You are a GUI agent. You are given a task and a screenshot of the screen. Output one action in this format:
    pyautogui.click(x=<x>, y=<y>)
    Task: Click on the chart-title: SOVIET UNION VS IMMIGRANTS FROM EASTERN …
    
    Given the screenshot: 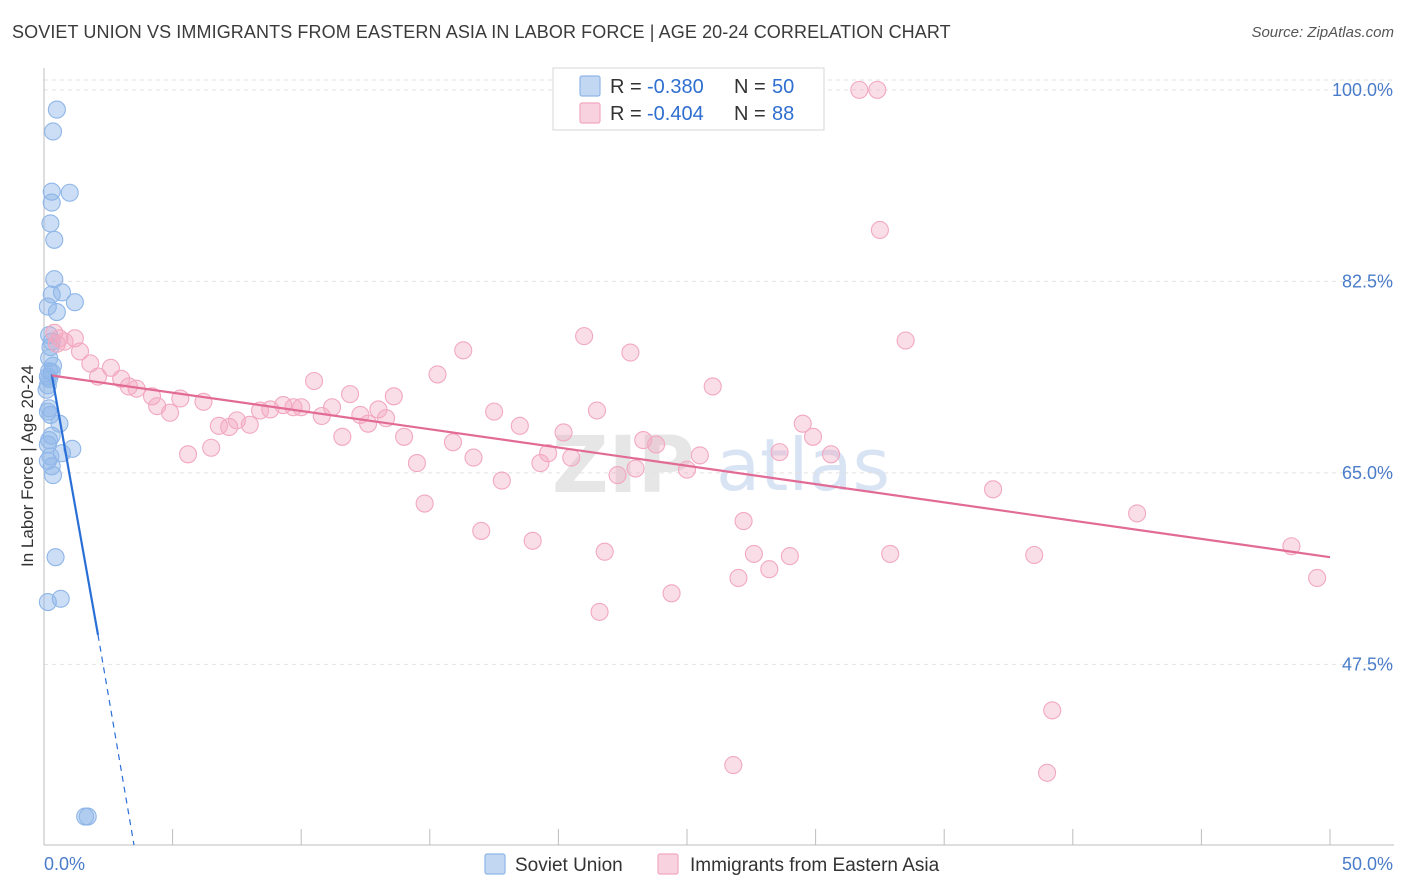 What is the action you would take?
    pyautogui.click(x=481, y=32)
    